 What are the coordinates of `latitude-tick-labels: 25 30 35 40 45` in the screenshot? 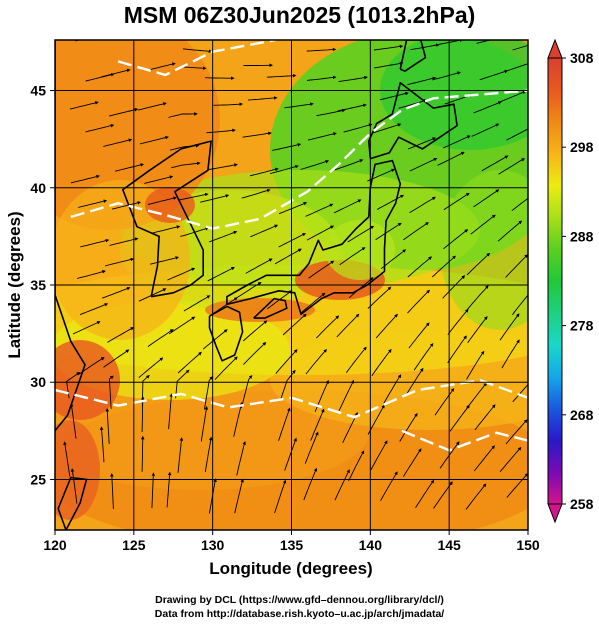 It's located at (38, 285).